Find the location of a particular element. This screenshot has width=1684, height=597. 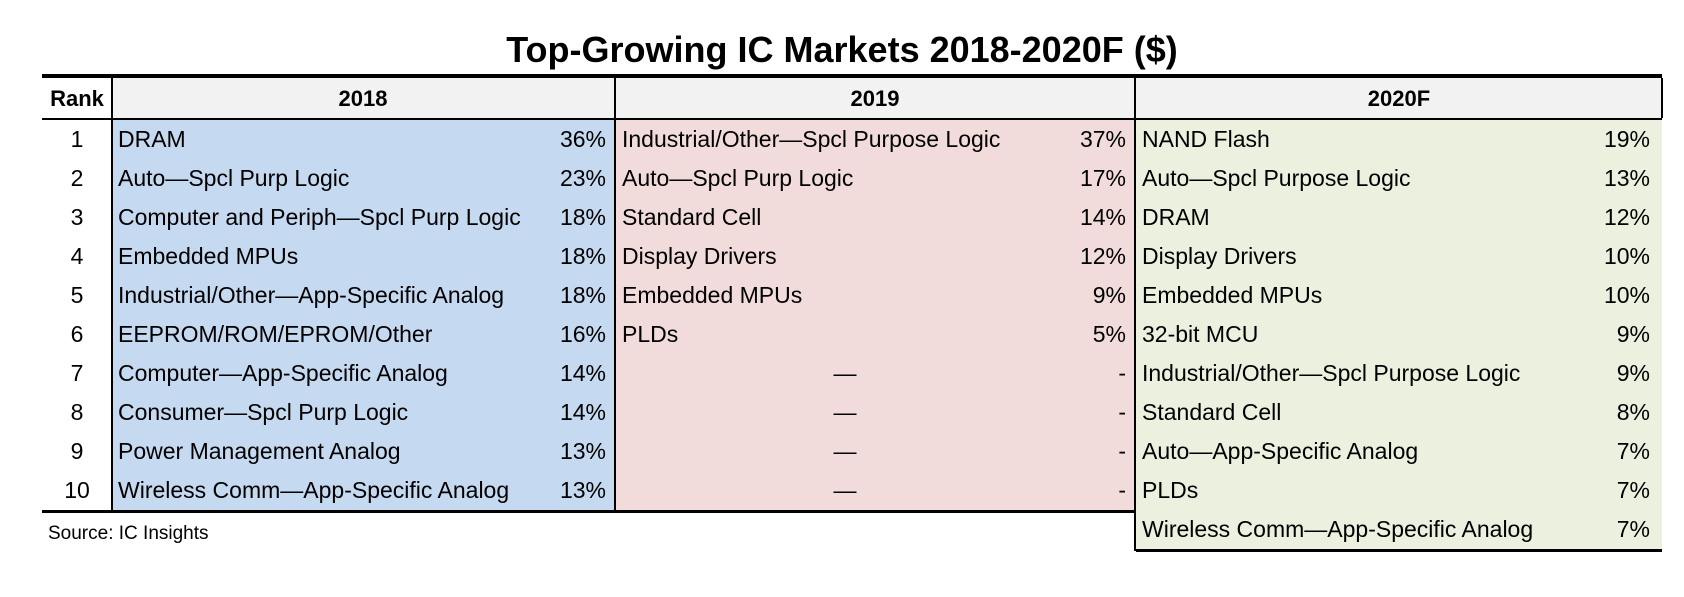

growth-pct: 17% is located at coordinates (1102, 178).